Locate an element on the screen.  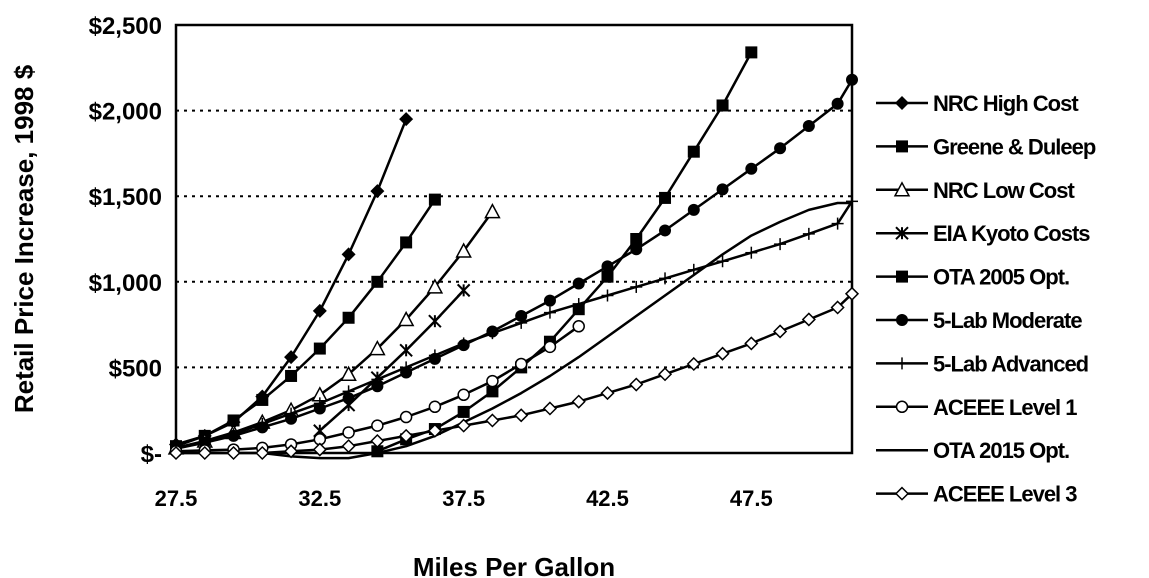
legend-label: OTA 2005 Opt. is located at coordinates (1001, 277).